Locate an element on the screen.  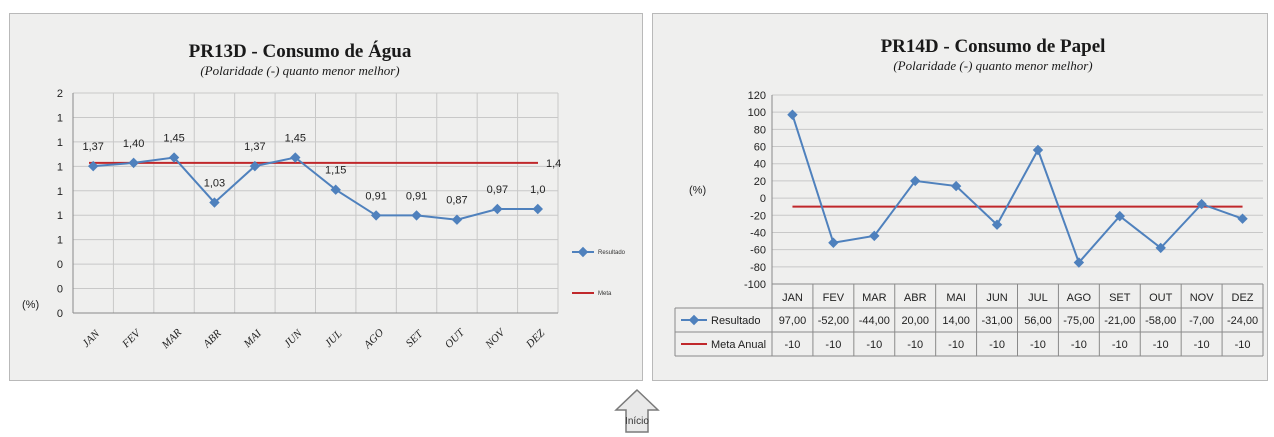
table-cell-resultado: -7,00 is located at coordinates (1201, 321).